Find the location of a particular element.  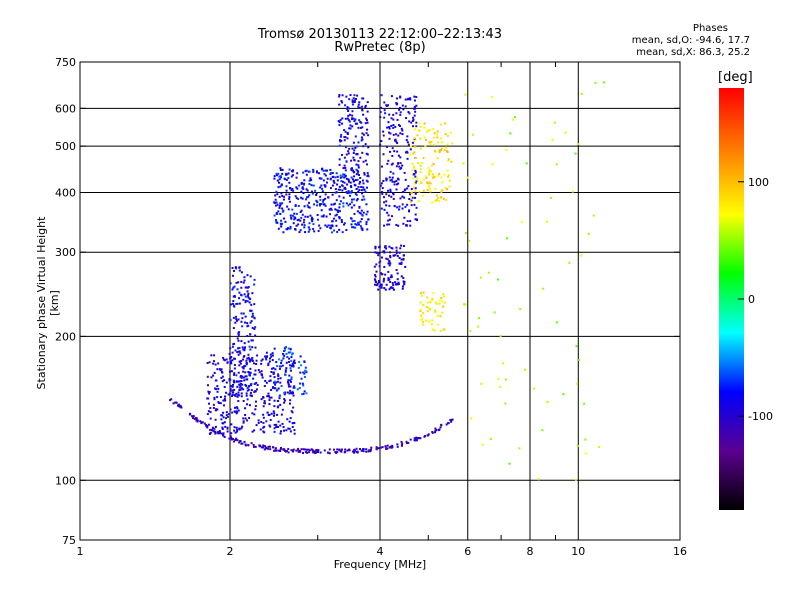

colorbar-tick-label: -100 is located at coordinates (760, 416).